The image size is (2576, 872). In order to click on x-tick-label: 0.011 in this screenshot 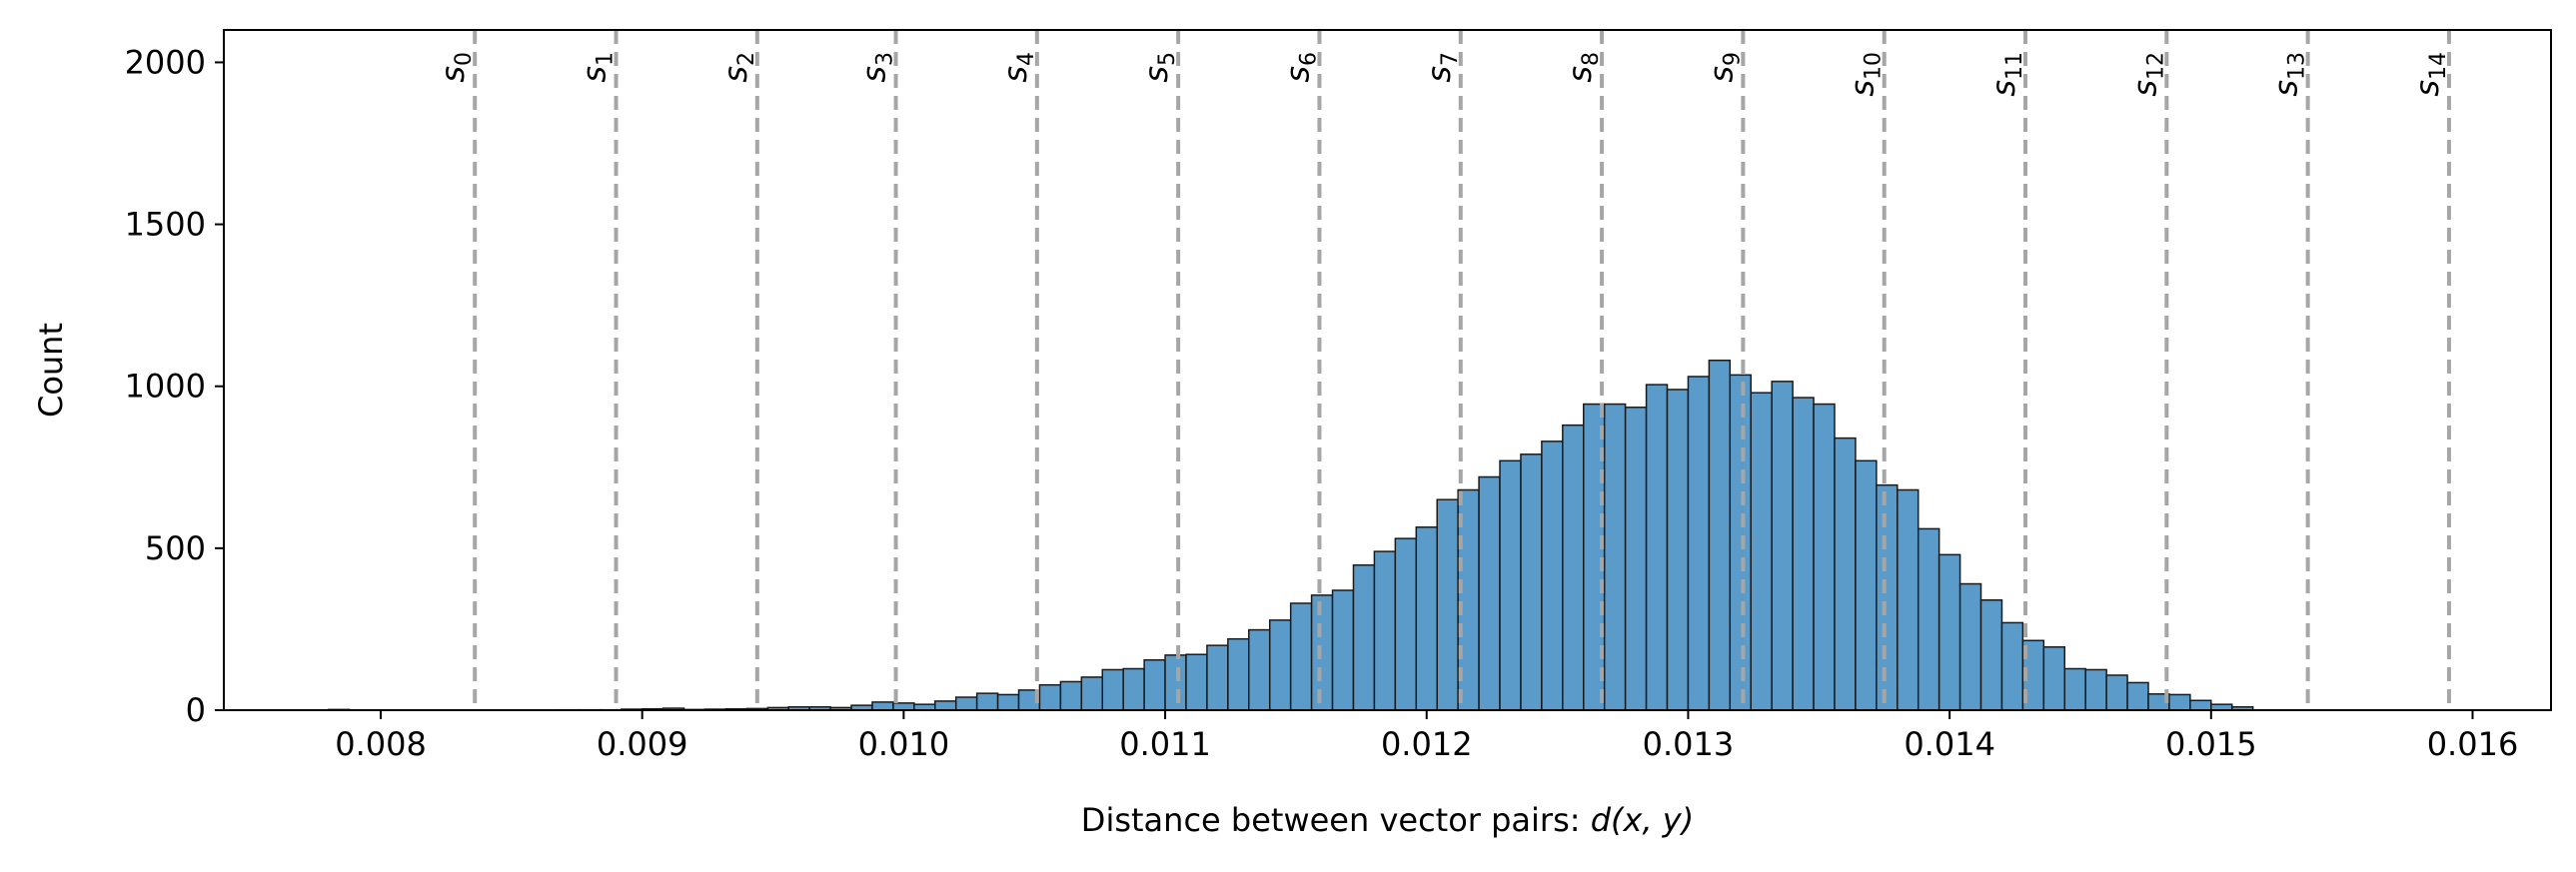, I will do `click(1165, 744)`.